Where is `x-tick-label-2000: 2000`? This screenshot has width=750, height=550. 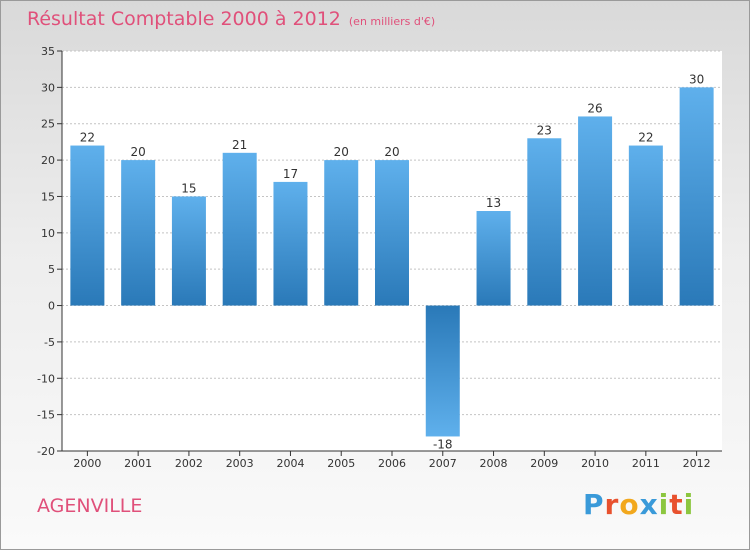
x-tick-label-2000: 2000 is located at coordinates (87, 463).